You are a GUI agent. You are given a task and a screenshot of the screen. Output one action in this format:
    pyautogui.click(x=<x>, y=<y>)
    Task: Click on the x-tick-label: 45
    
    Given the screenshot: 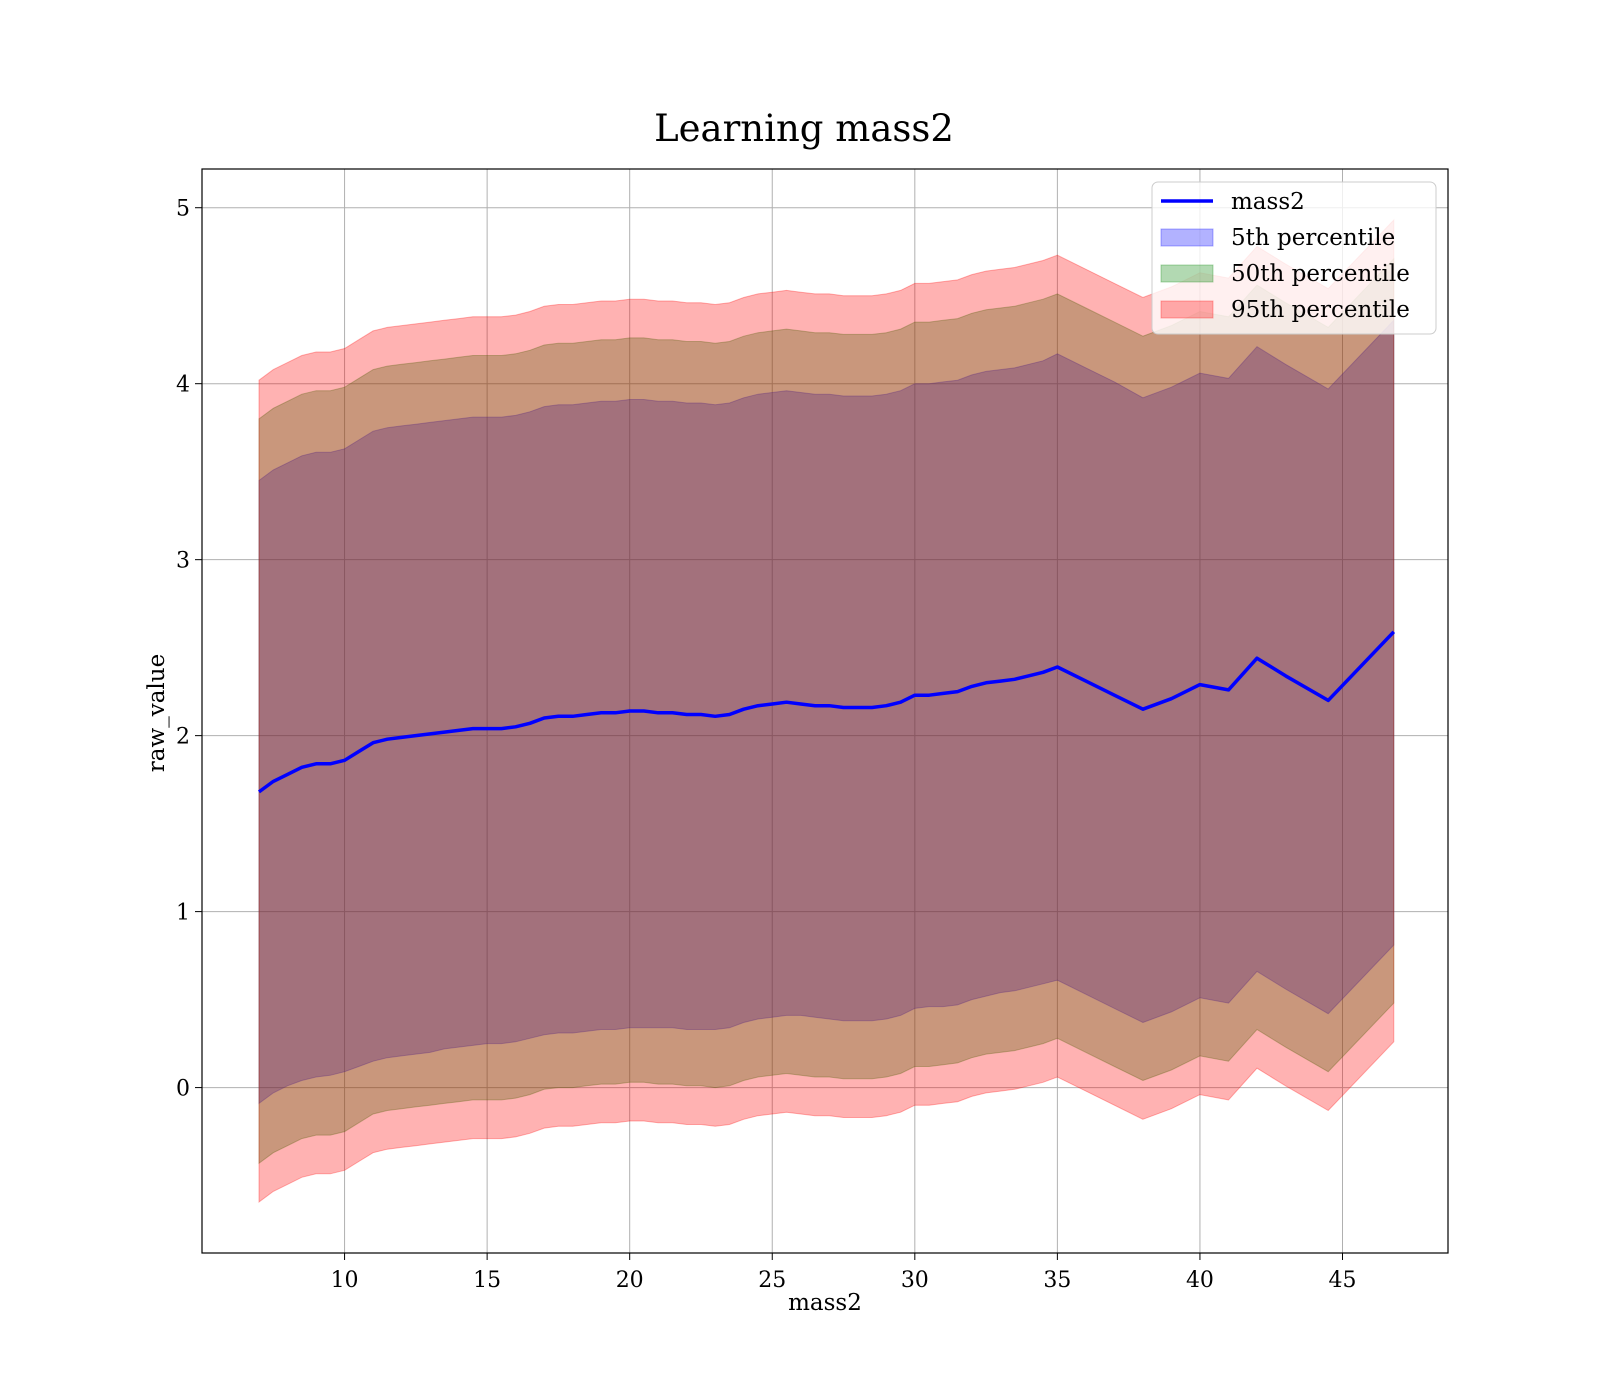 What is the action you would take?
    pyautogui.click(x=1343, y=1280)
    